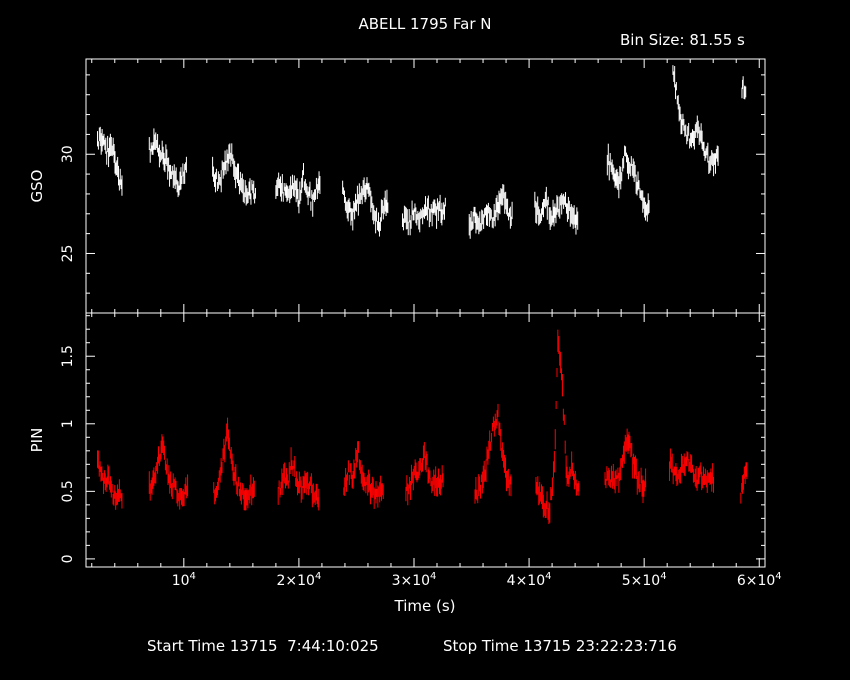  I want to click on y-tick-label: 1.5, so click(68, 356).